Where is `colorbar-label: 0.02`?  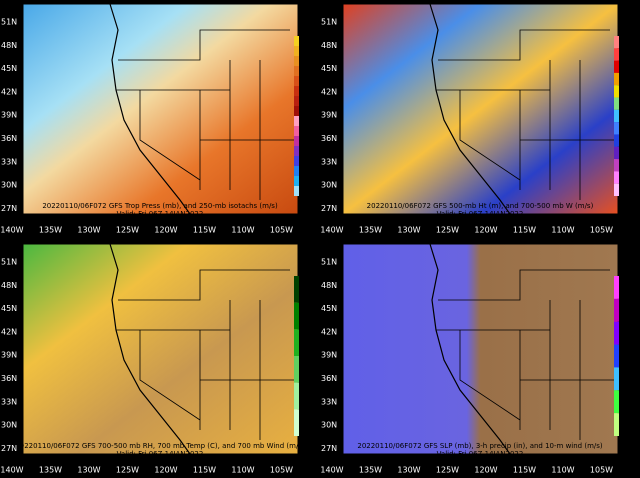
colorbar-label: 0.02 is located at coordinates (626, 402).